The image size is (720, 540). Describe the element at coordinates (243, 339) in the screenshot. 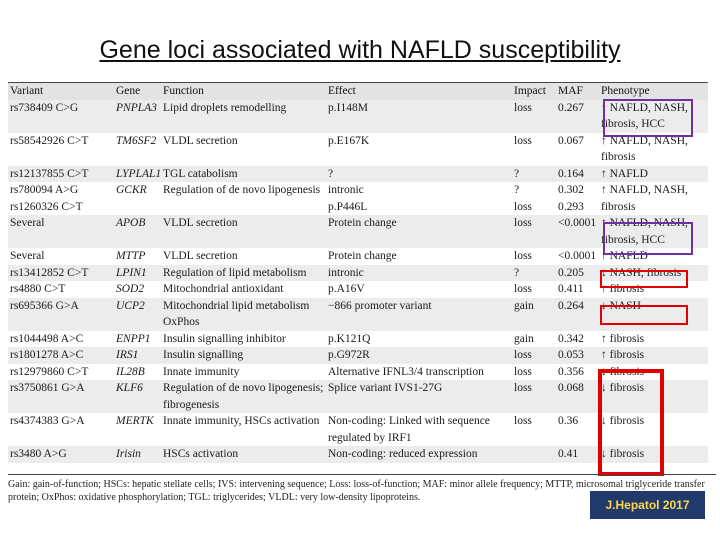

I see `cell-function: Insulin signalling inhibitor` at that location.